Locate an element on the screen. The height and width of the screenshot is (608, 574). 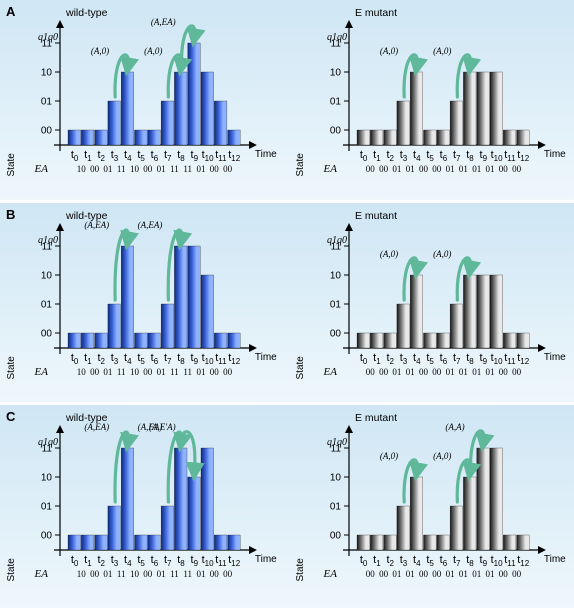
x-tick-sub: 7 is located at coordinates (458, 361).